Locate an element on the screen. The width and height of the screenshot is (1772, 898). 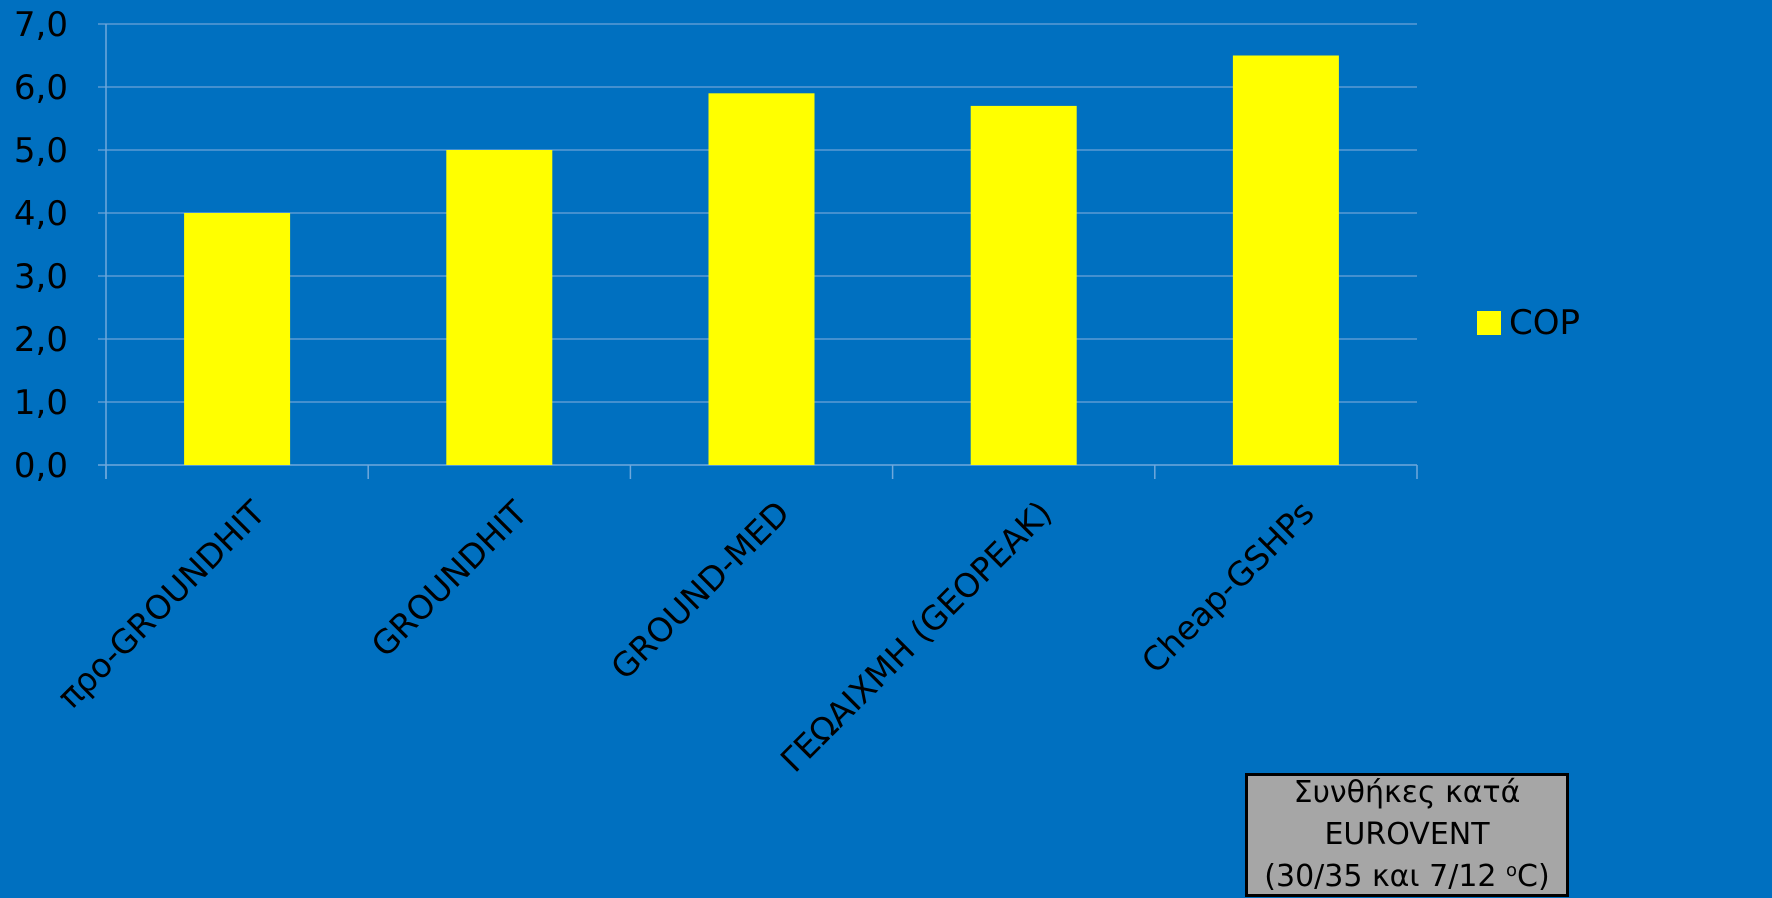
y-tick-label: 4,0 is located at coordinates (41, 214).